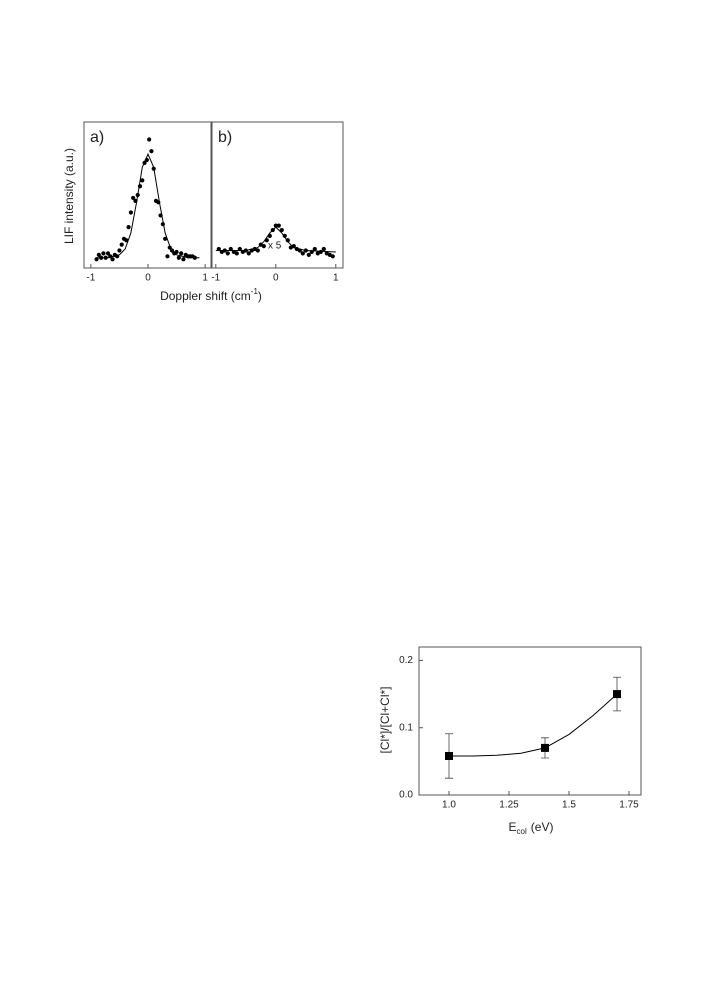 This screenshot has width=725, height=991. I want to click on y-axis-label: LIF intensity (a.u.), so click(69, 196).